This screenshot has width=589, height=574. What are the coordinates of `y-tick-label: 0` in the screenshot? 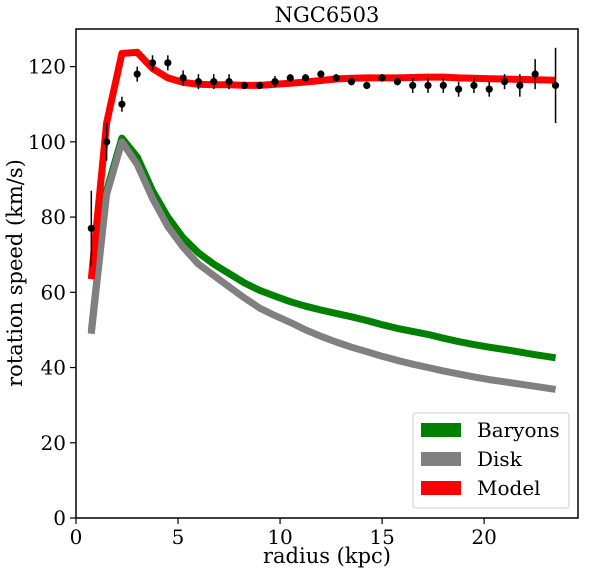 It's located at (59, 518).